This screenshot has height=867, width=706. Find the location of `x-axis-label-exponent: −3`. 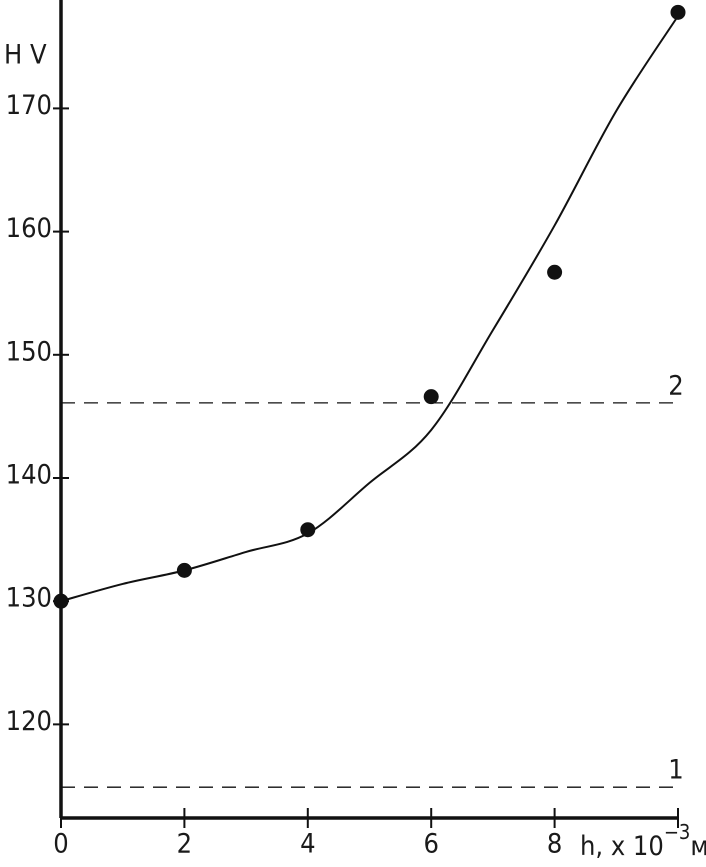

x-axis-label-exponent: −3 is located at coordinates (677, 832).